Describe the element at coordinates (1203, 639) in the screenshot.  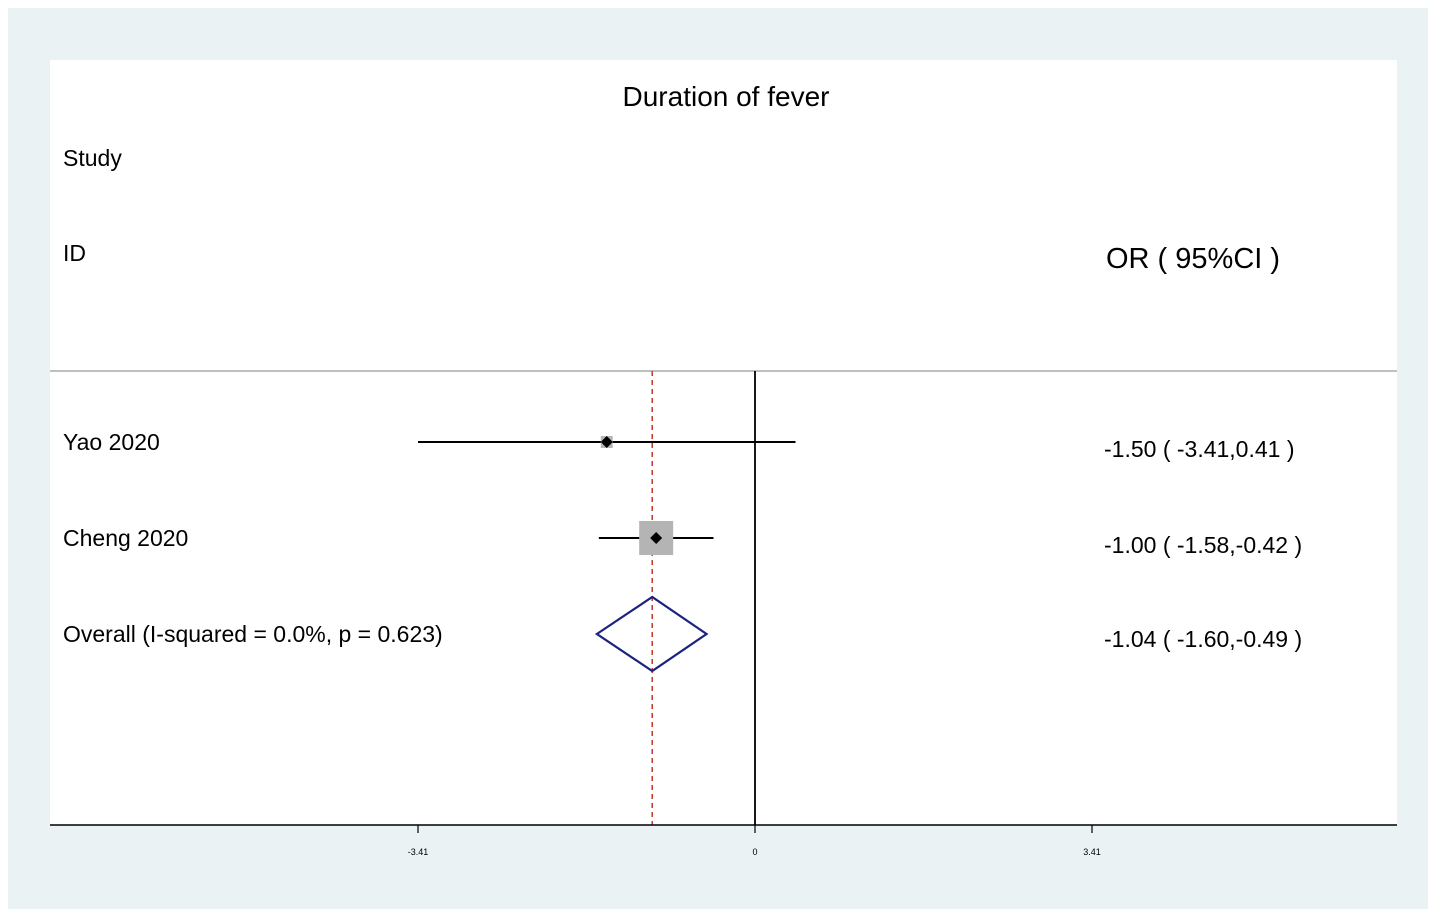
I see `overall-effect-text: -1.04 ( -1.60,-0.49 )` at that location.